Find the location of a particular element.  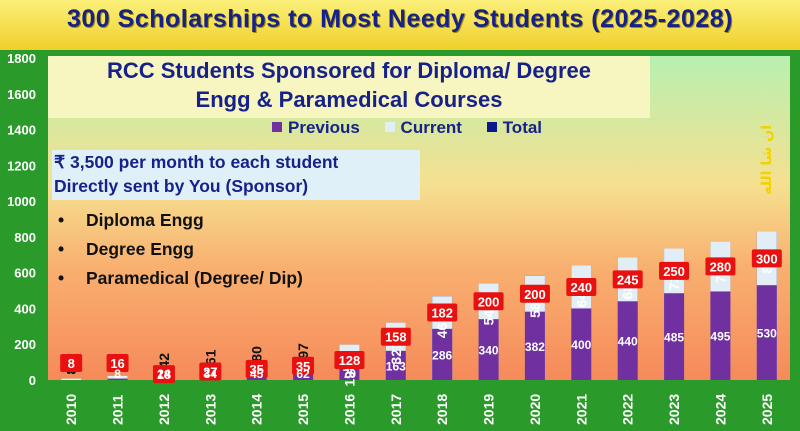

y-tick-label: 200 is located at coordinates (25, 344).